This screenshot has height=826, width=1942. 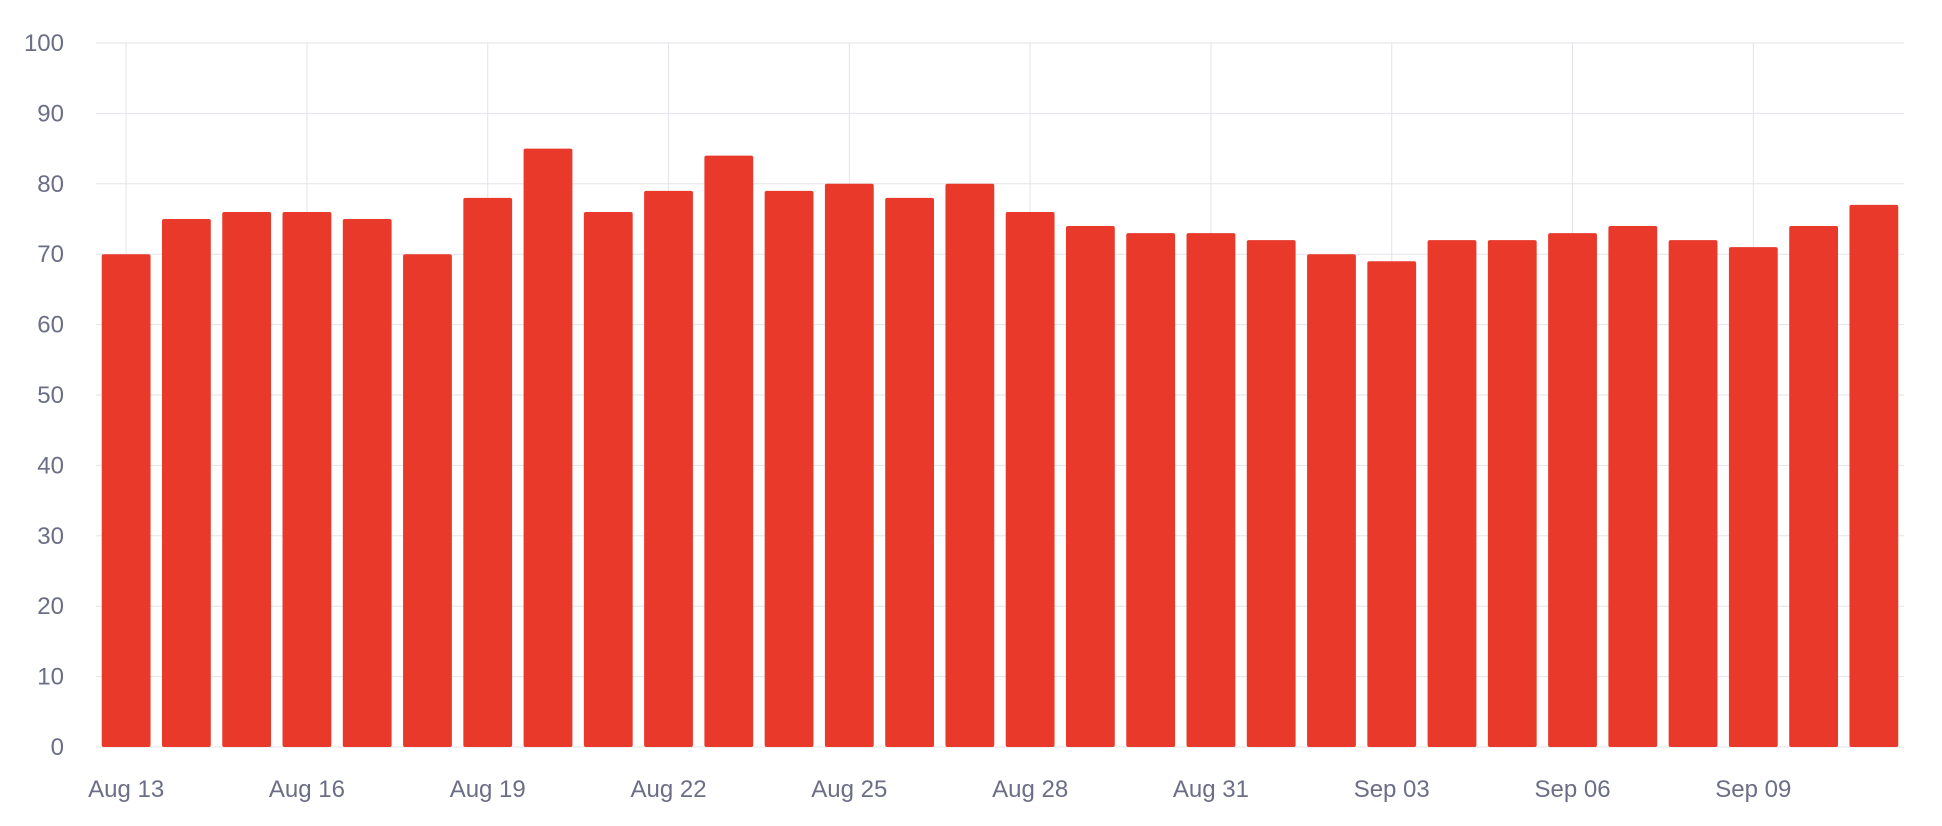 What do you see at coordinates (50, 325) in the screenshot?
I see `y-axis-tick-label: 60` at bounding box center [50, 325].